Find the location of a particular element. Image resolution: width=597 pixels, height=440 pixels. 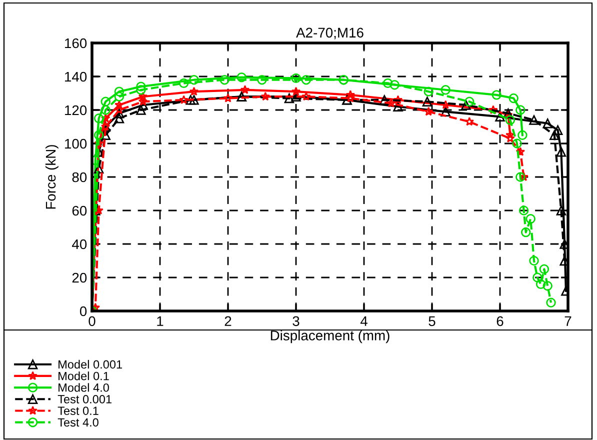

y-tick-label: 120 is located at coordinates (76, 110).